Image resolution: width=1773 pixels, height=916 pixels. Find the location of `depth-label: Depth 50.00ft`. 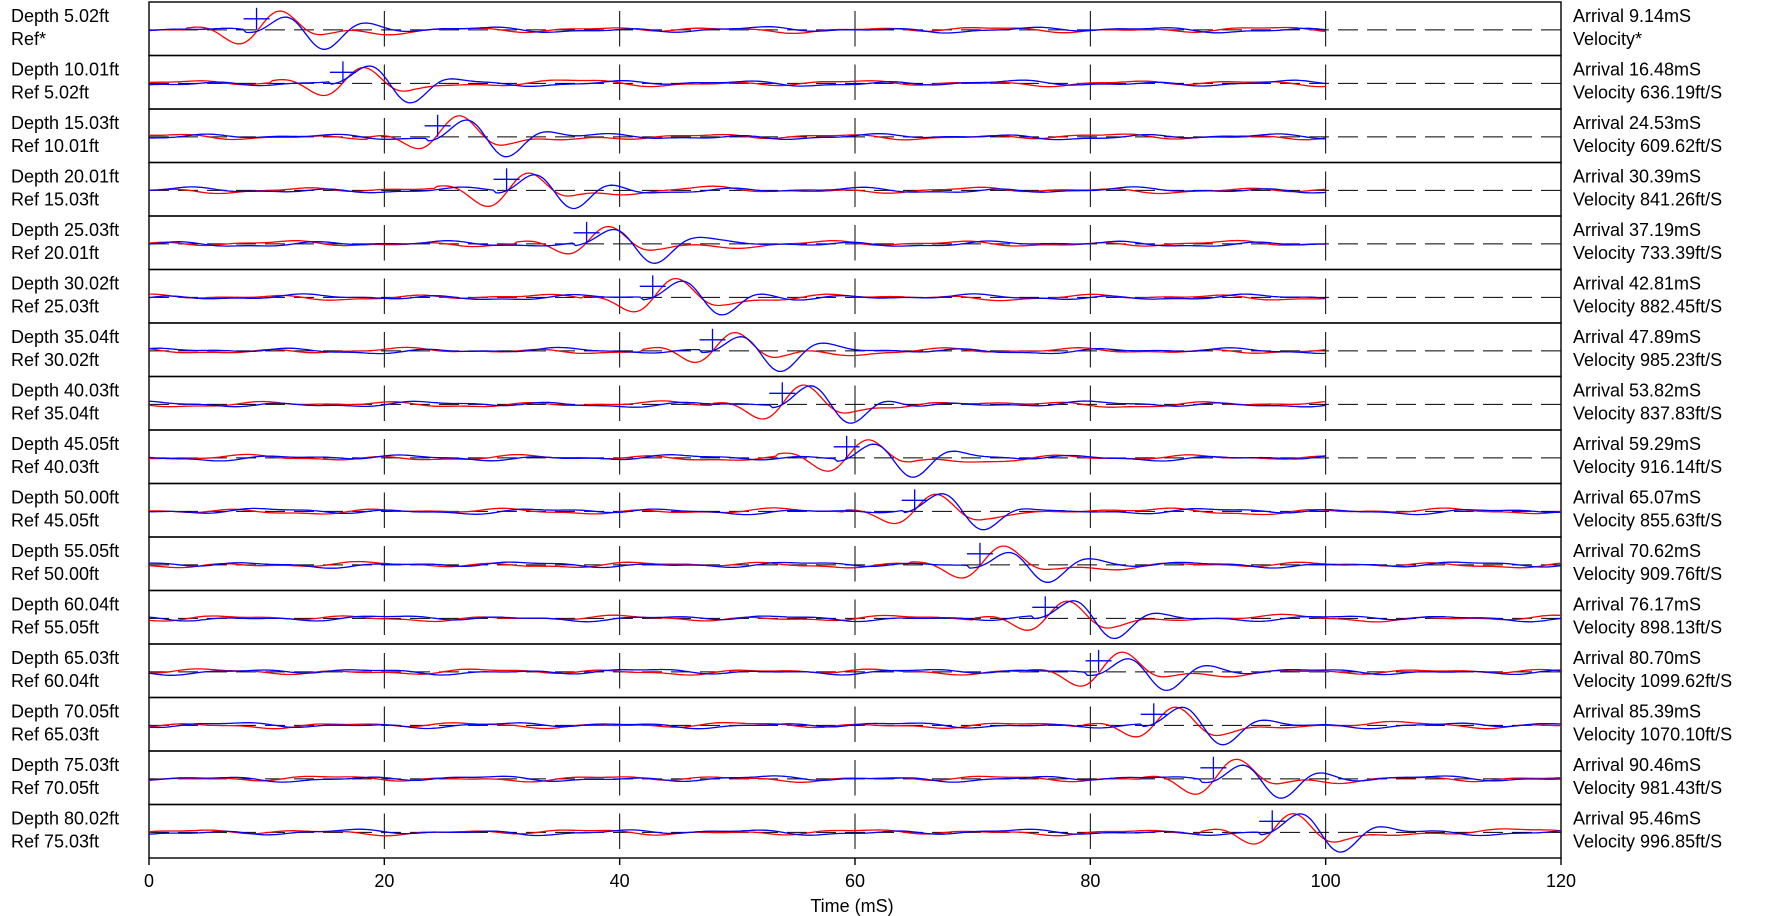

depth-label: Depth 50.00ft is located at coordinates (65, 498).